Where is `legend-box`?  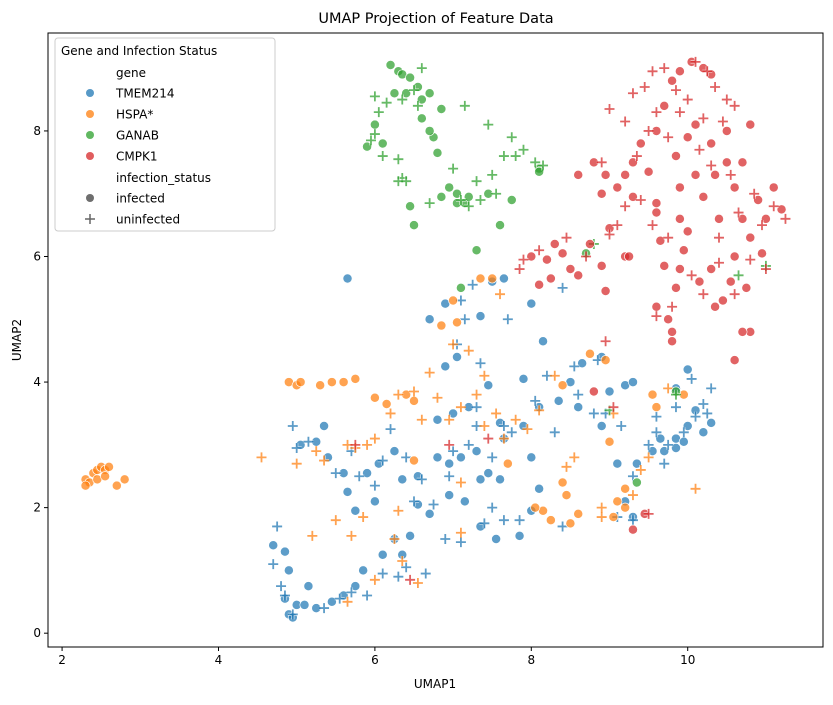
legend-box is located at coordinates (165, 134).